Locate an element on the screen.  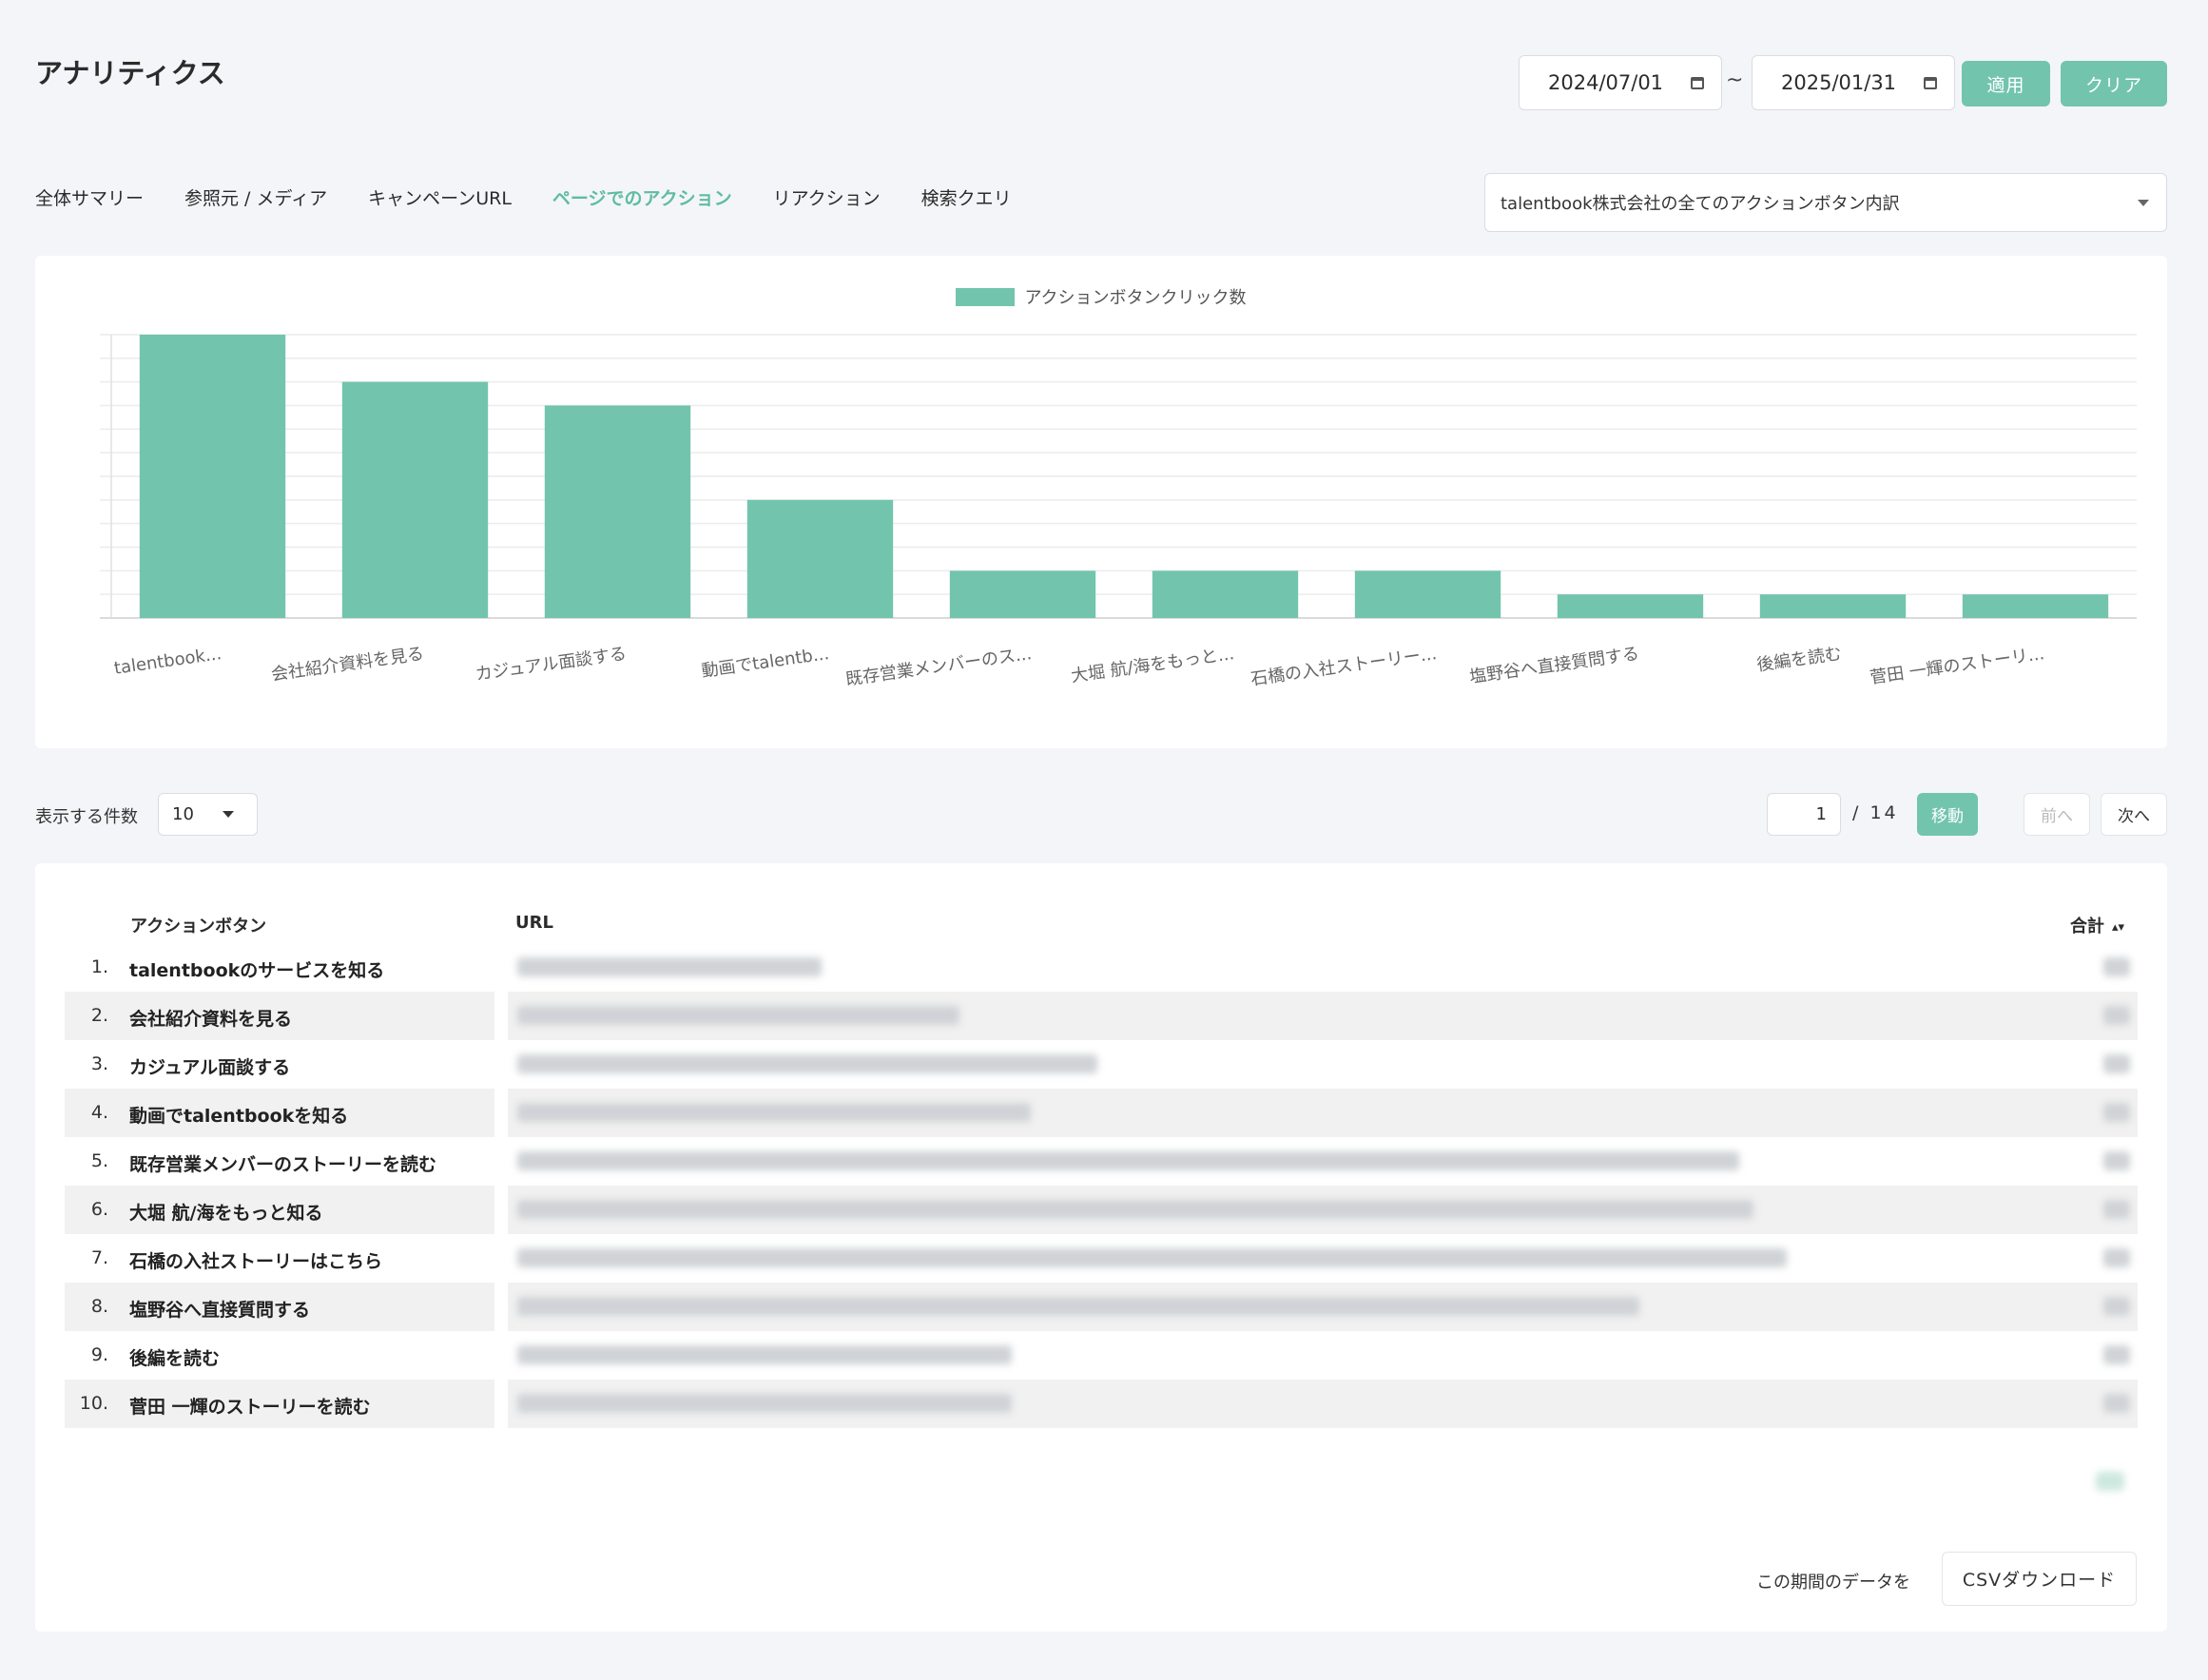
clear-button: クリア is located at coordinates (2114, 83).